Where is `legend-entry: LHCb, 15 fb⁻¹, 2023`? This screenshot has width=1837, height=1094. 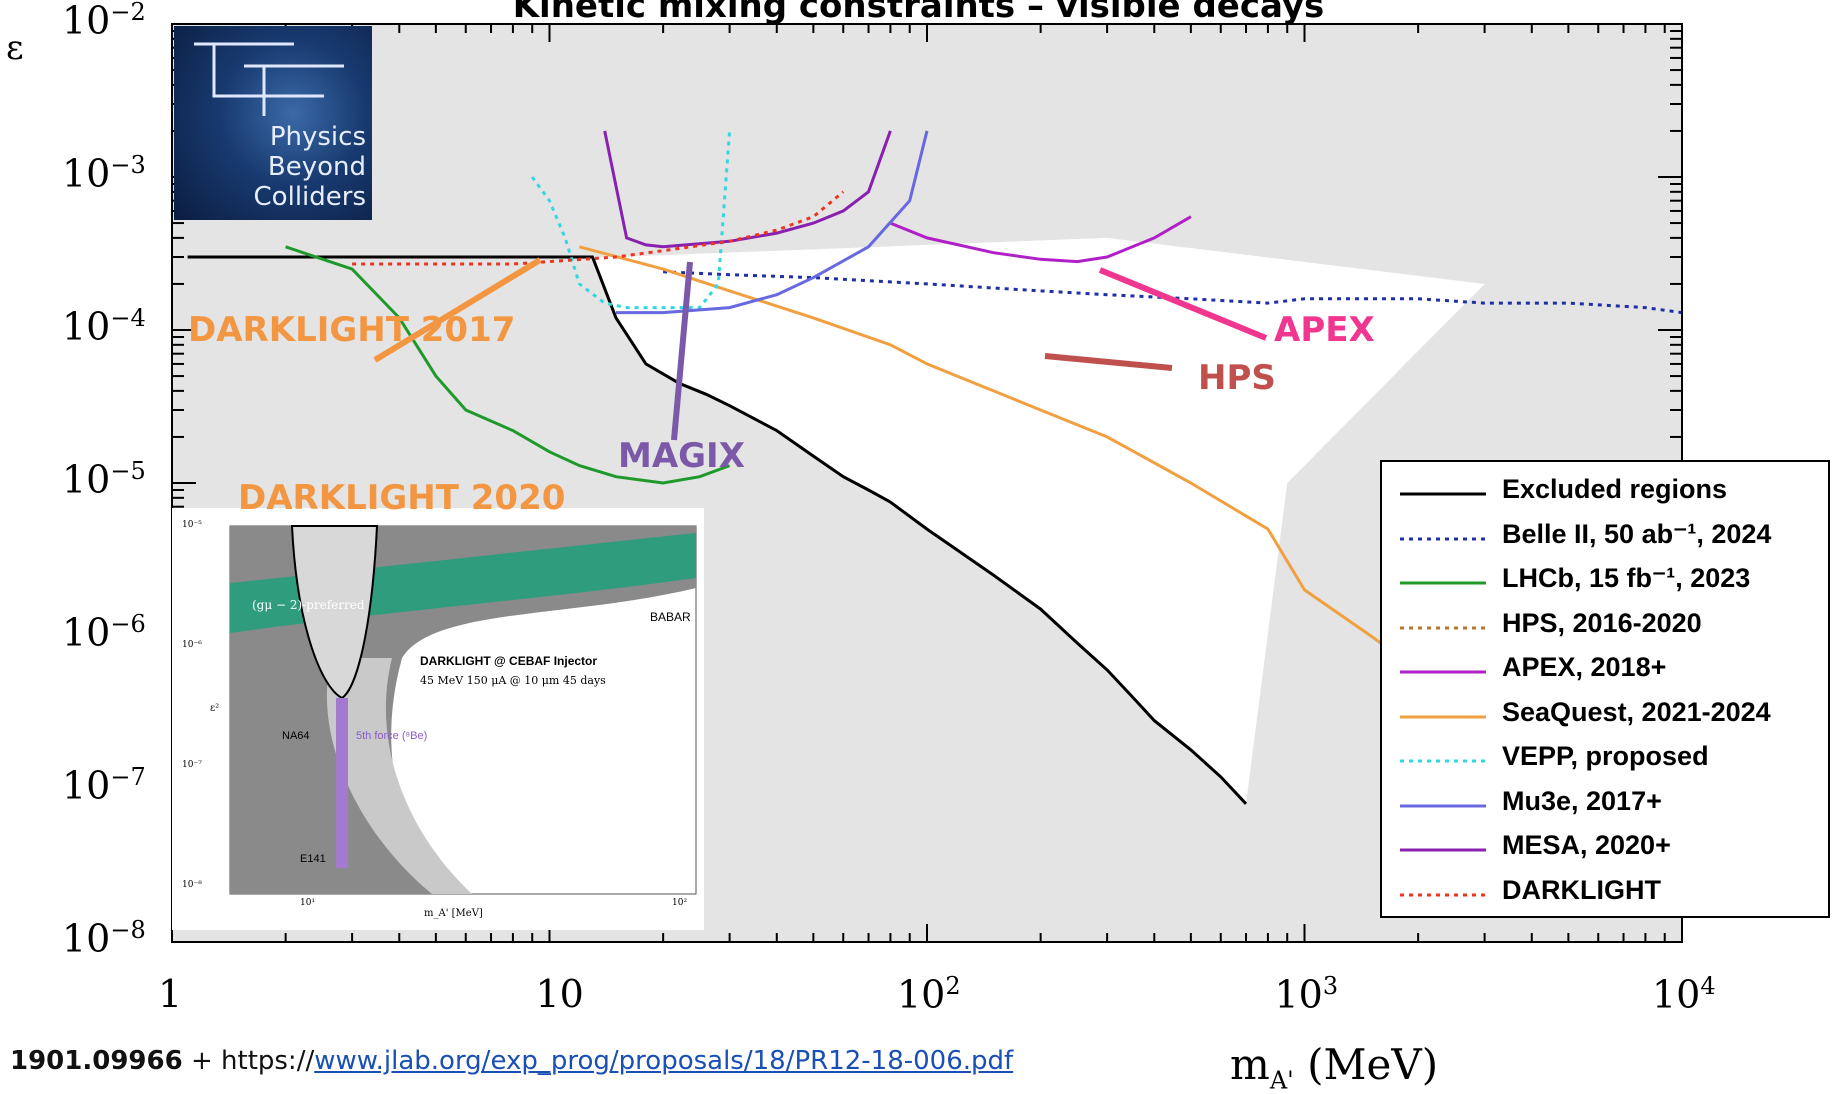 legend-entry: LHCb, 15 fb⁻¹, 2023 is located at coordinates (1605, 583).